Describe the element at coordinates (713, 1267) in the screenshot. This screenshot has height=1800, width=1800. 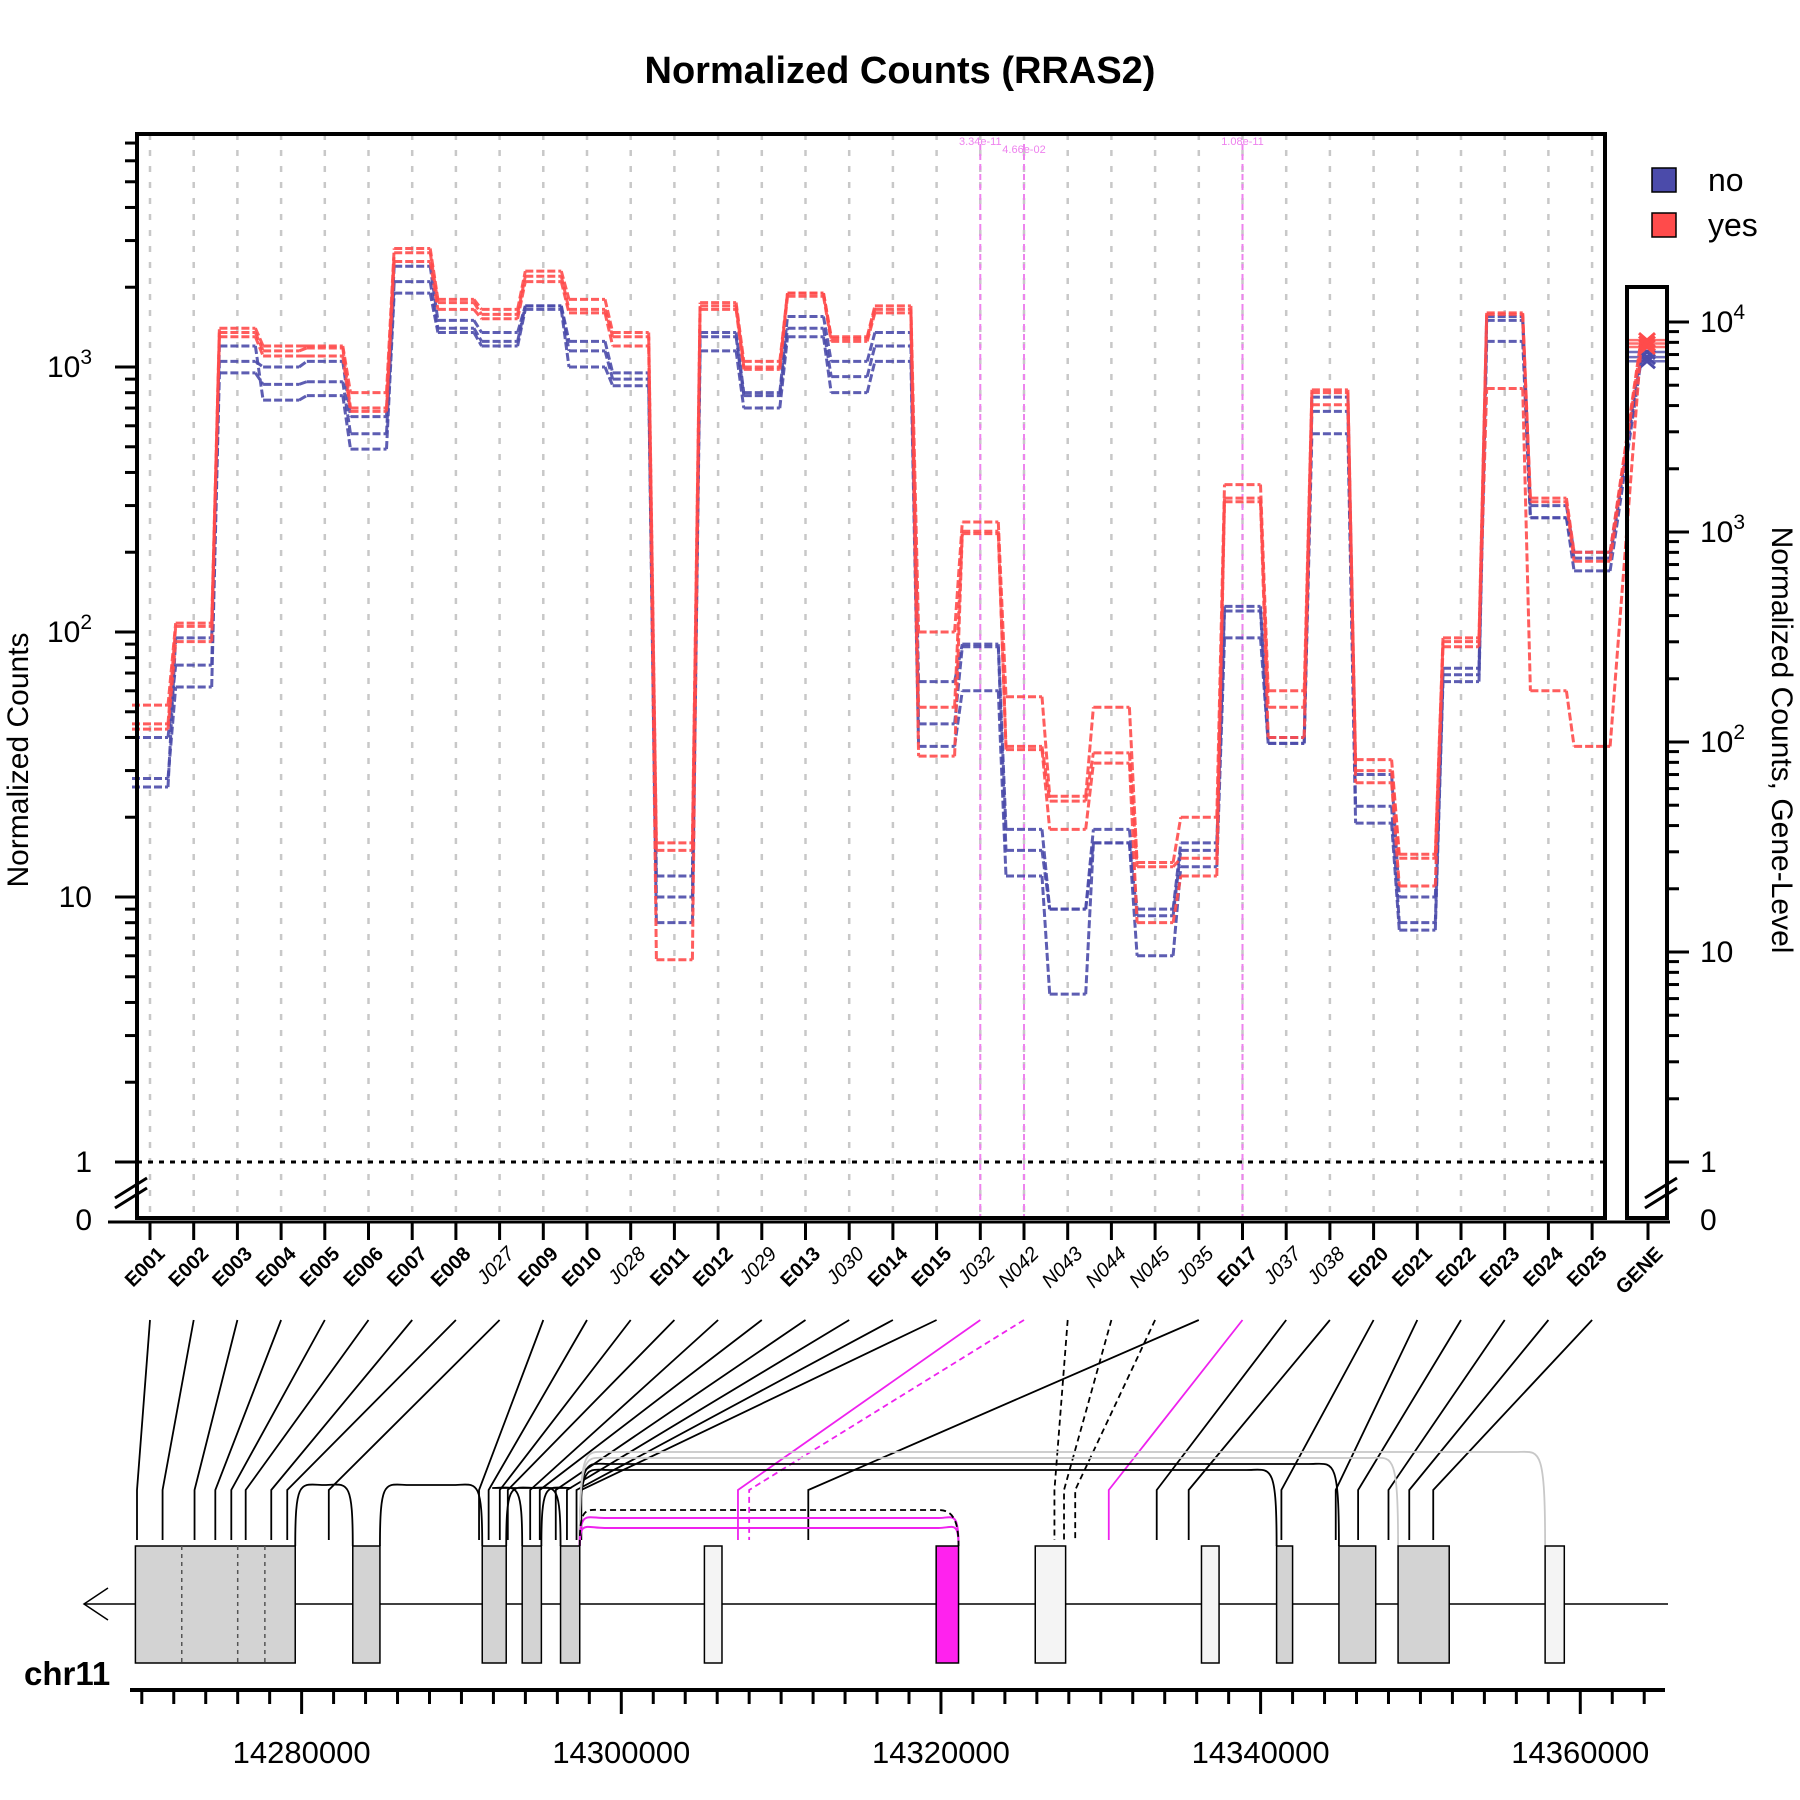
I see `feature-label-e012: E012` at that location.